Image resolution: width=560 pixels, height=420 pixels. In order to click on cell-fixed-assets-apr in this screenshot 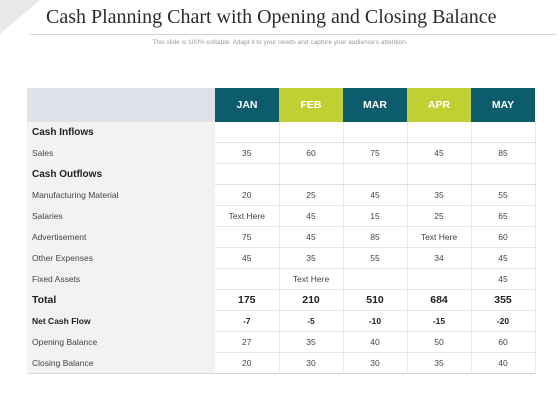, I will do `click(439, 279)`.